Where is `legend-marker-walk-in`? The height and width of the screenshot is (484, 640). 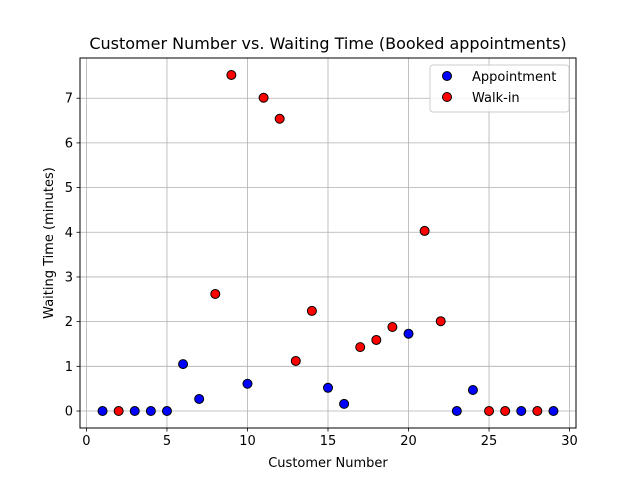
legend-marker-walk-in is located at coordinates (447, 97).